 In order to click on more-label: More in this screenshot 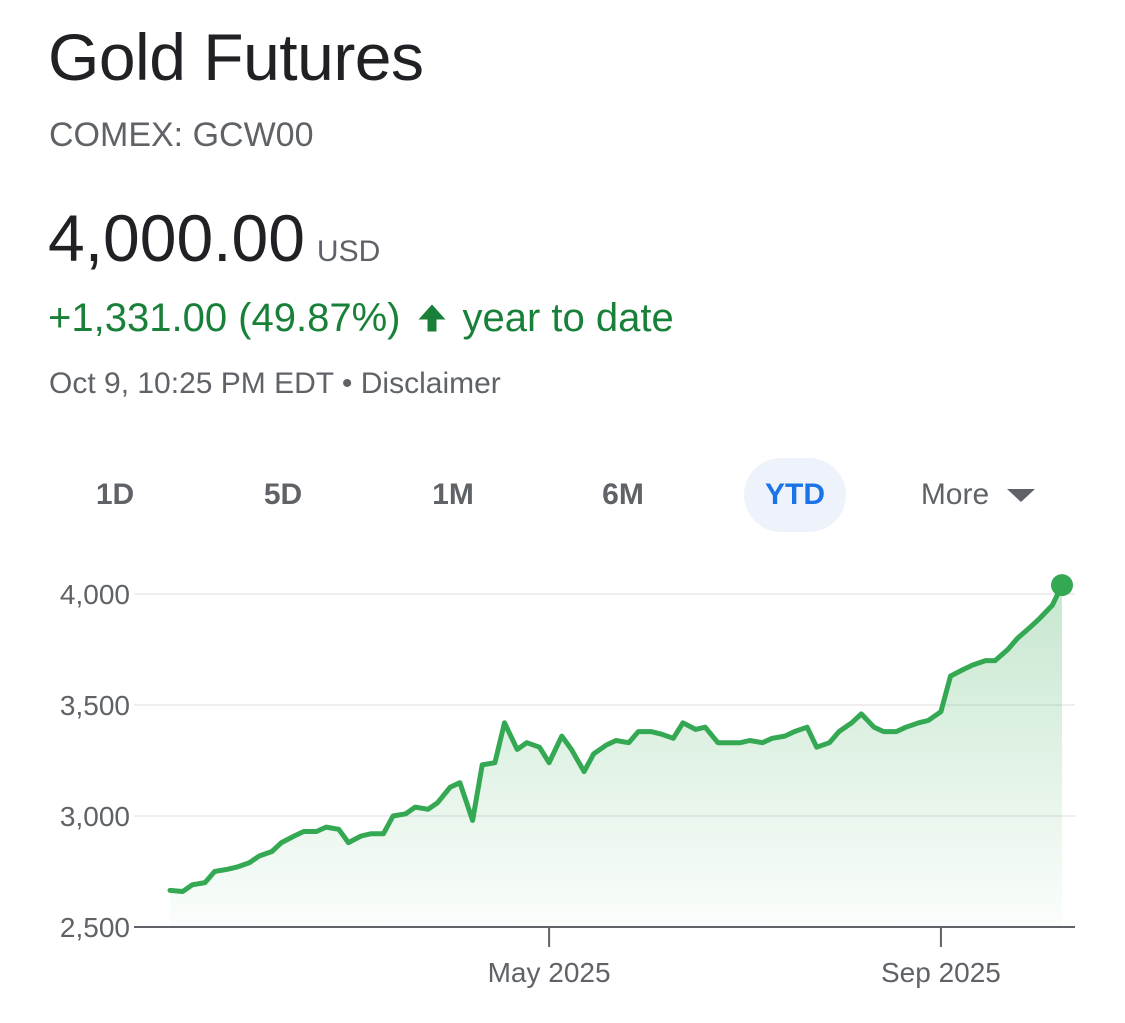, I will do `click(955, 494)`.